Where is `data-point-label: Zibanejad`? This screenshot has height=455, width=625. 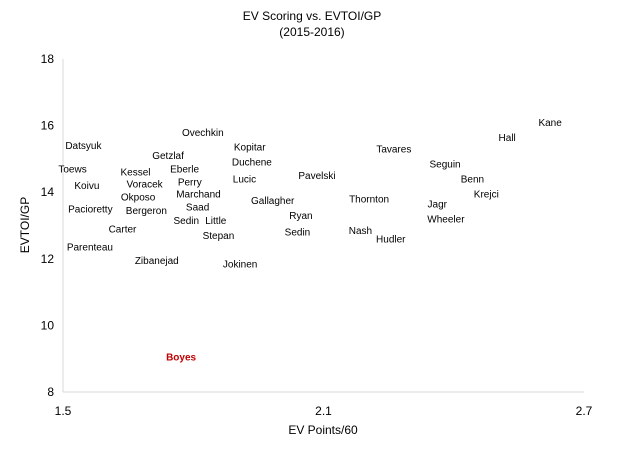
data-point-label: Zibanejad is located at coordinates (157, 261).